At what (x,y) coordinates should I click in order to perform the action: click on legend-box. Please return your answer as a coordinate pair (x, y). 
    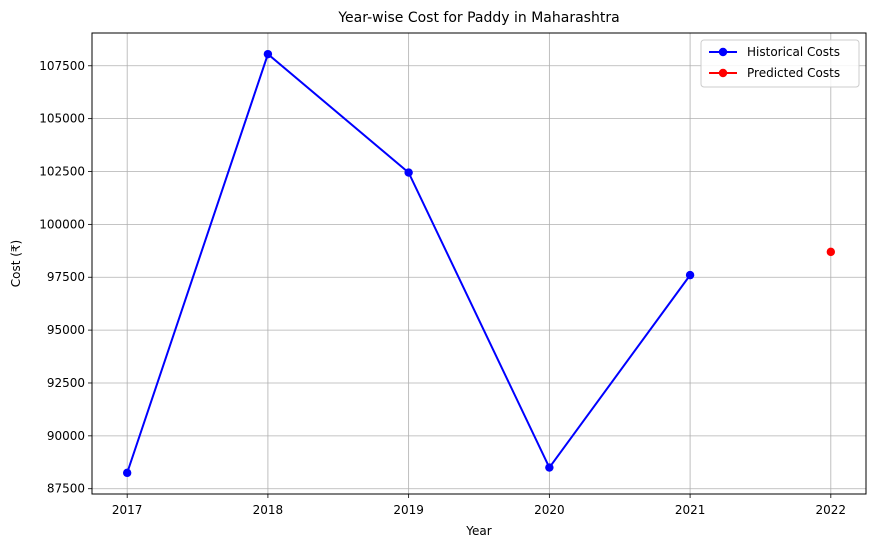
    Looking at the image, I should click on (780, 63).